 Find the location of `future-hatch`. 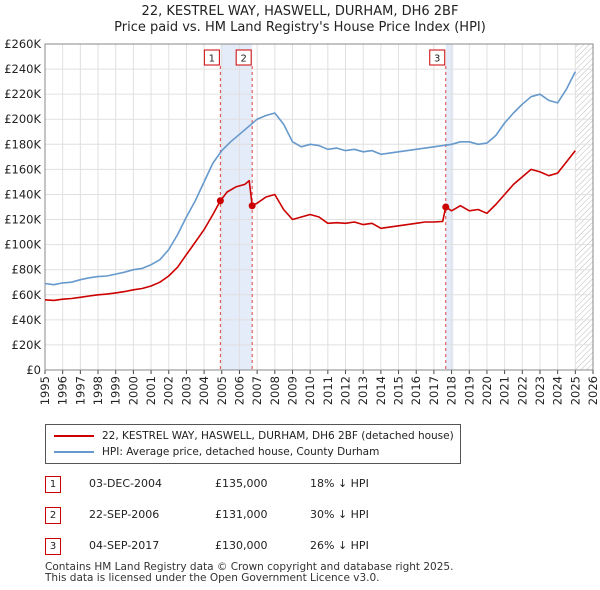

future-hatch is located at coordinates (584, 207).